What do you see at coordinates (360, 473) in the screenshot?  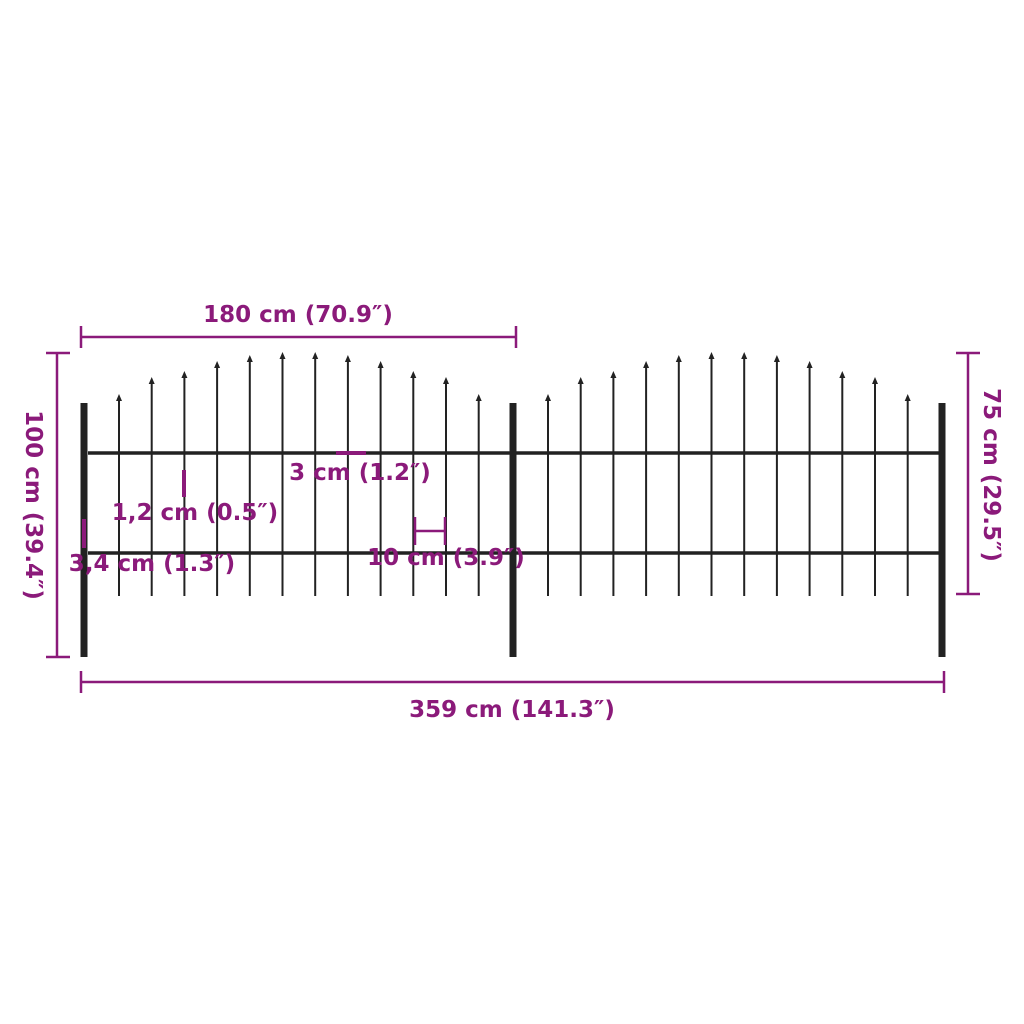 I see `spike-label: 3 cm (1.2″)` at bounding box center [360, 473].